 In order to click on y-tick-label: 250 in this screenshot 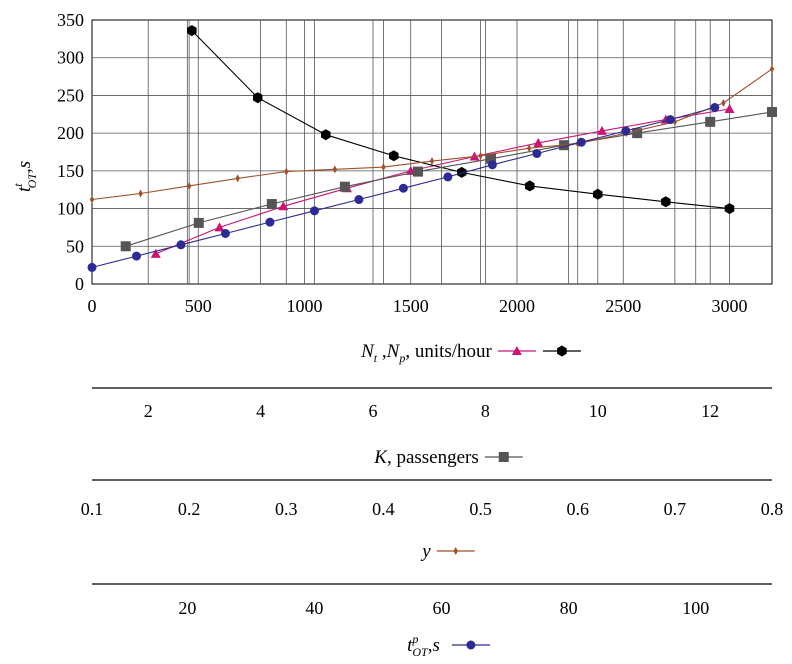, I will do `click(70, 95)`.